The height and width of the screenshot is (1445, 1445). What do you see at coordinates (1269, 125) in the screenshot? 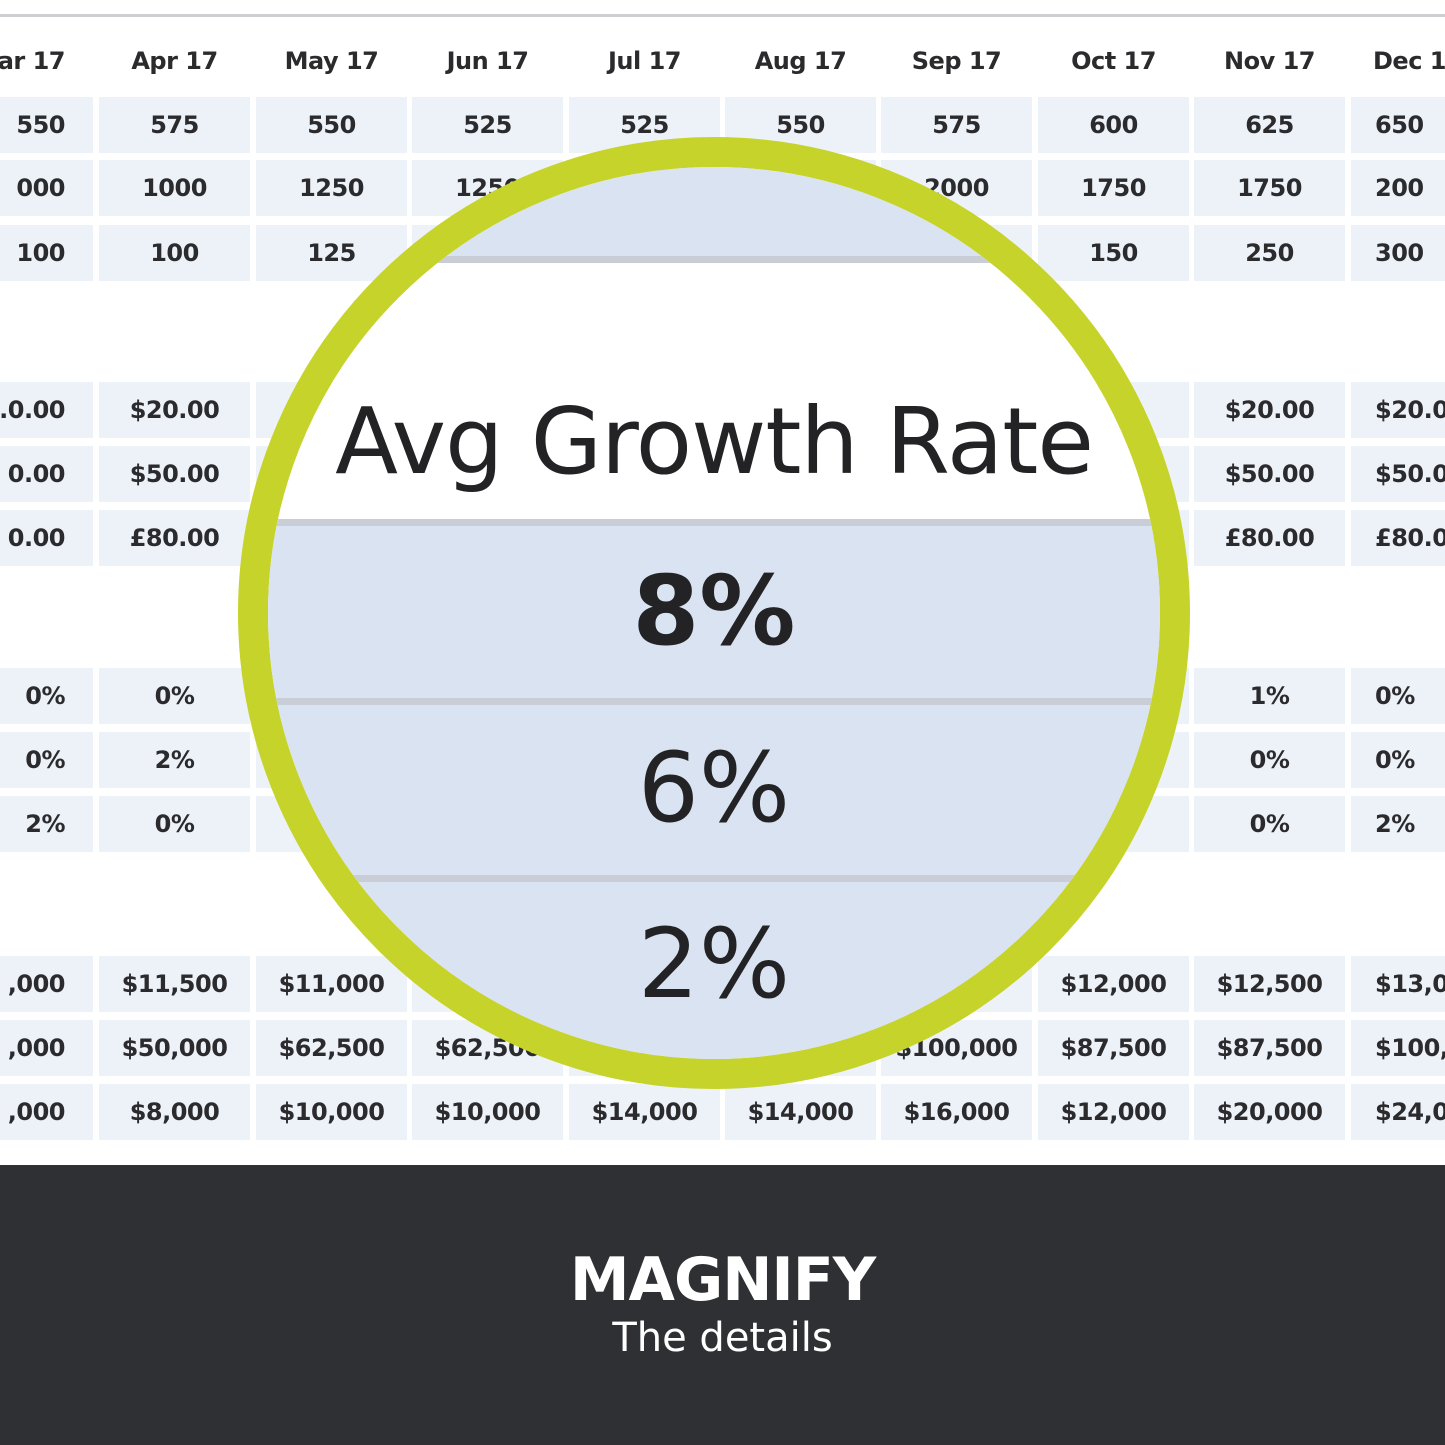
I see `table-cell: 625` at bounding box center [1269, 125].